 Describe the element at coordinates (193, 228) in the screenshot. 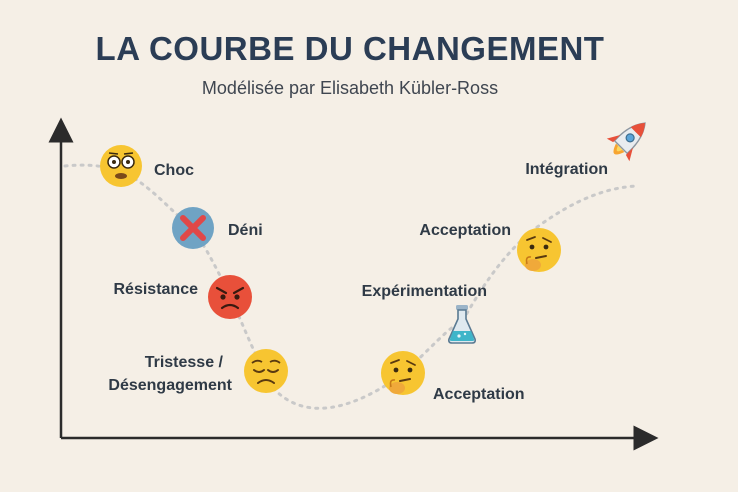

I see `cross-mark-icon` at that location.